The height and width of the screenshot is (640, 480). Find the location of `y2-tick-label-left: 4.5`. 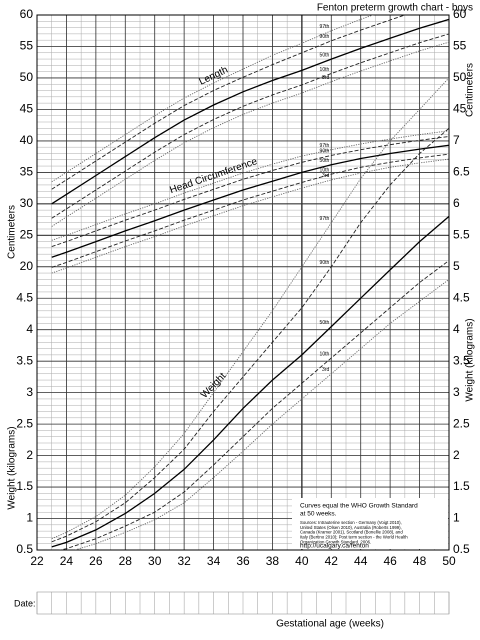

y2-tick-label-left: 4.5 is located at coordinates (24, 297).